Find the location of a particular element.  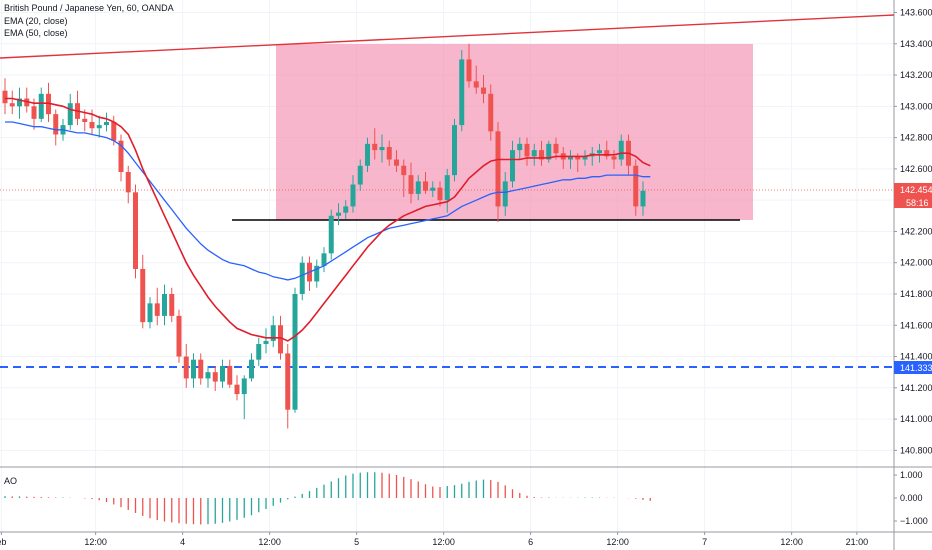

time-tick-label: 5 is located at coordinates (356, 542).